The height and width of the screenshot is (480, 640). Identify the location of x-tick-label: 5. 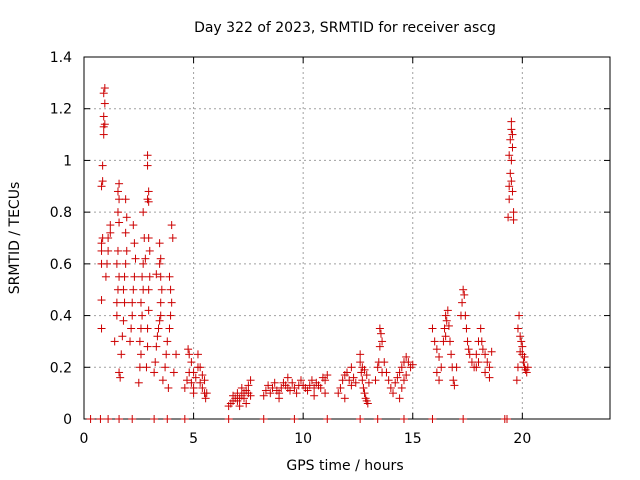
(193, 439).